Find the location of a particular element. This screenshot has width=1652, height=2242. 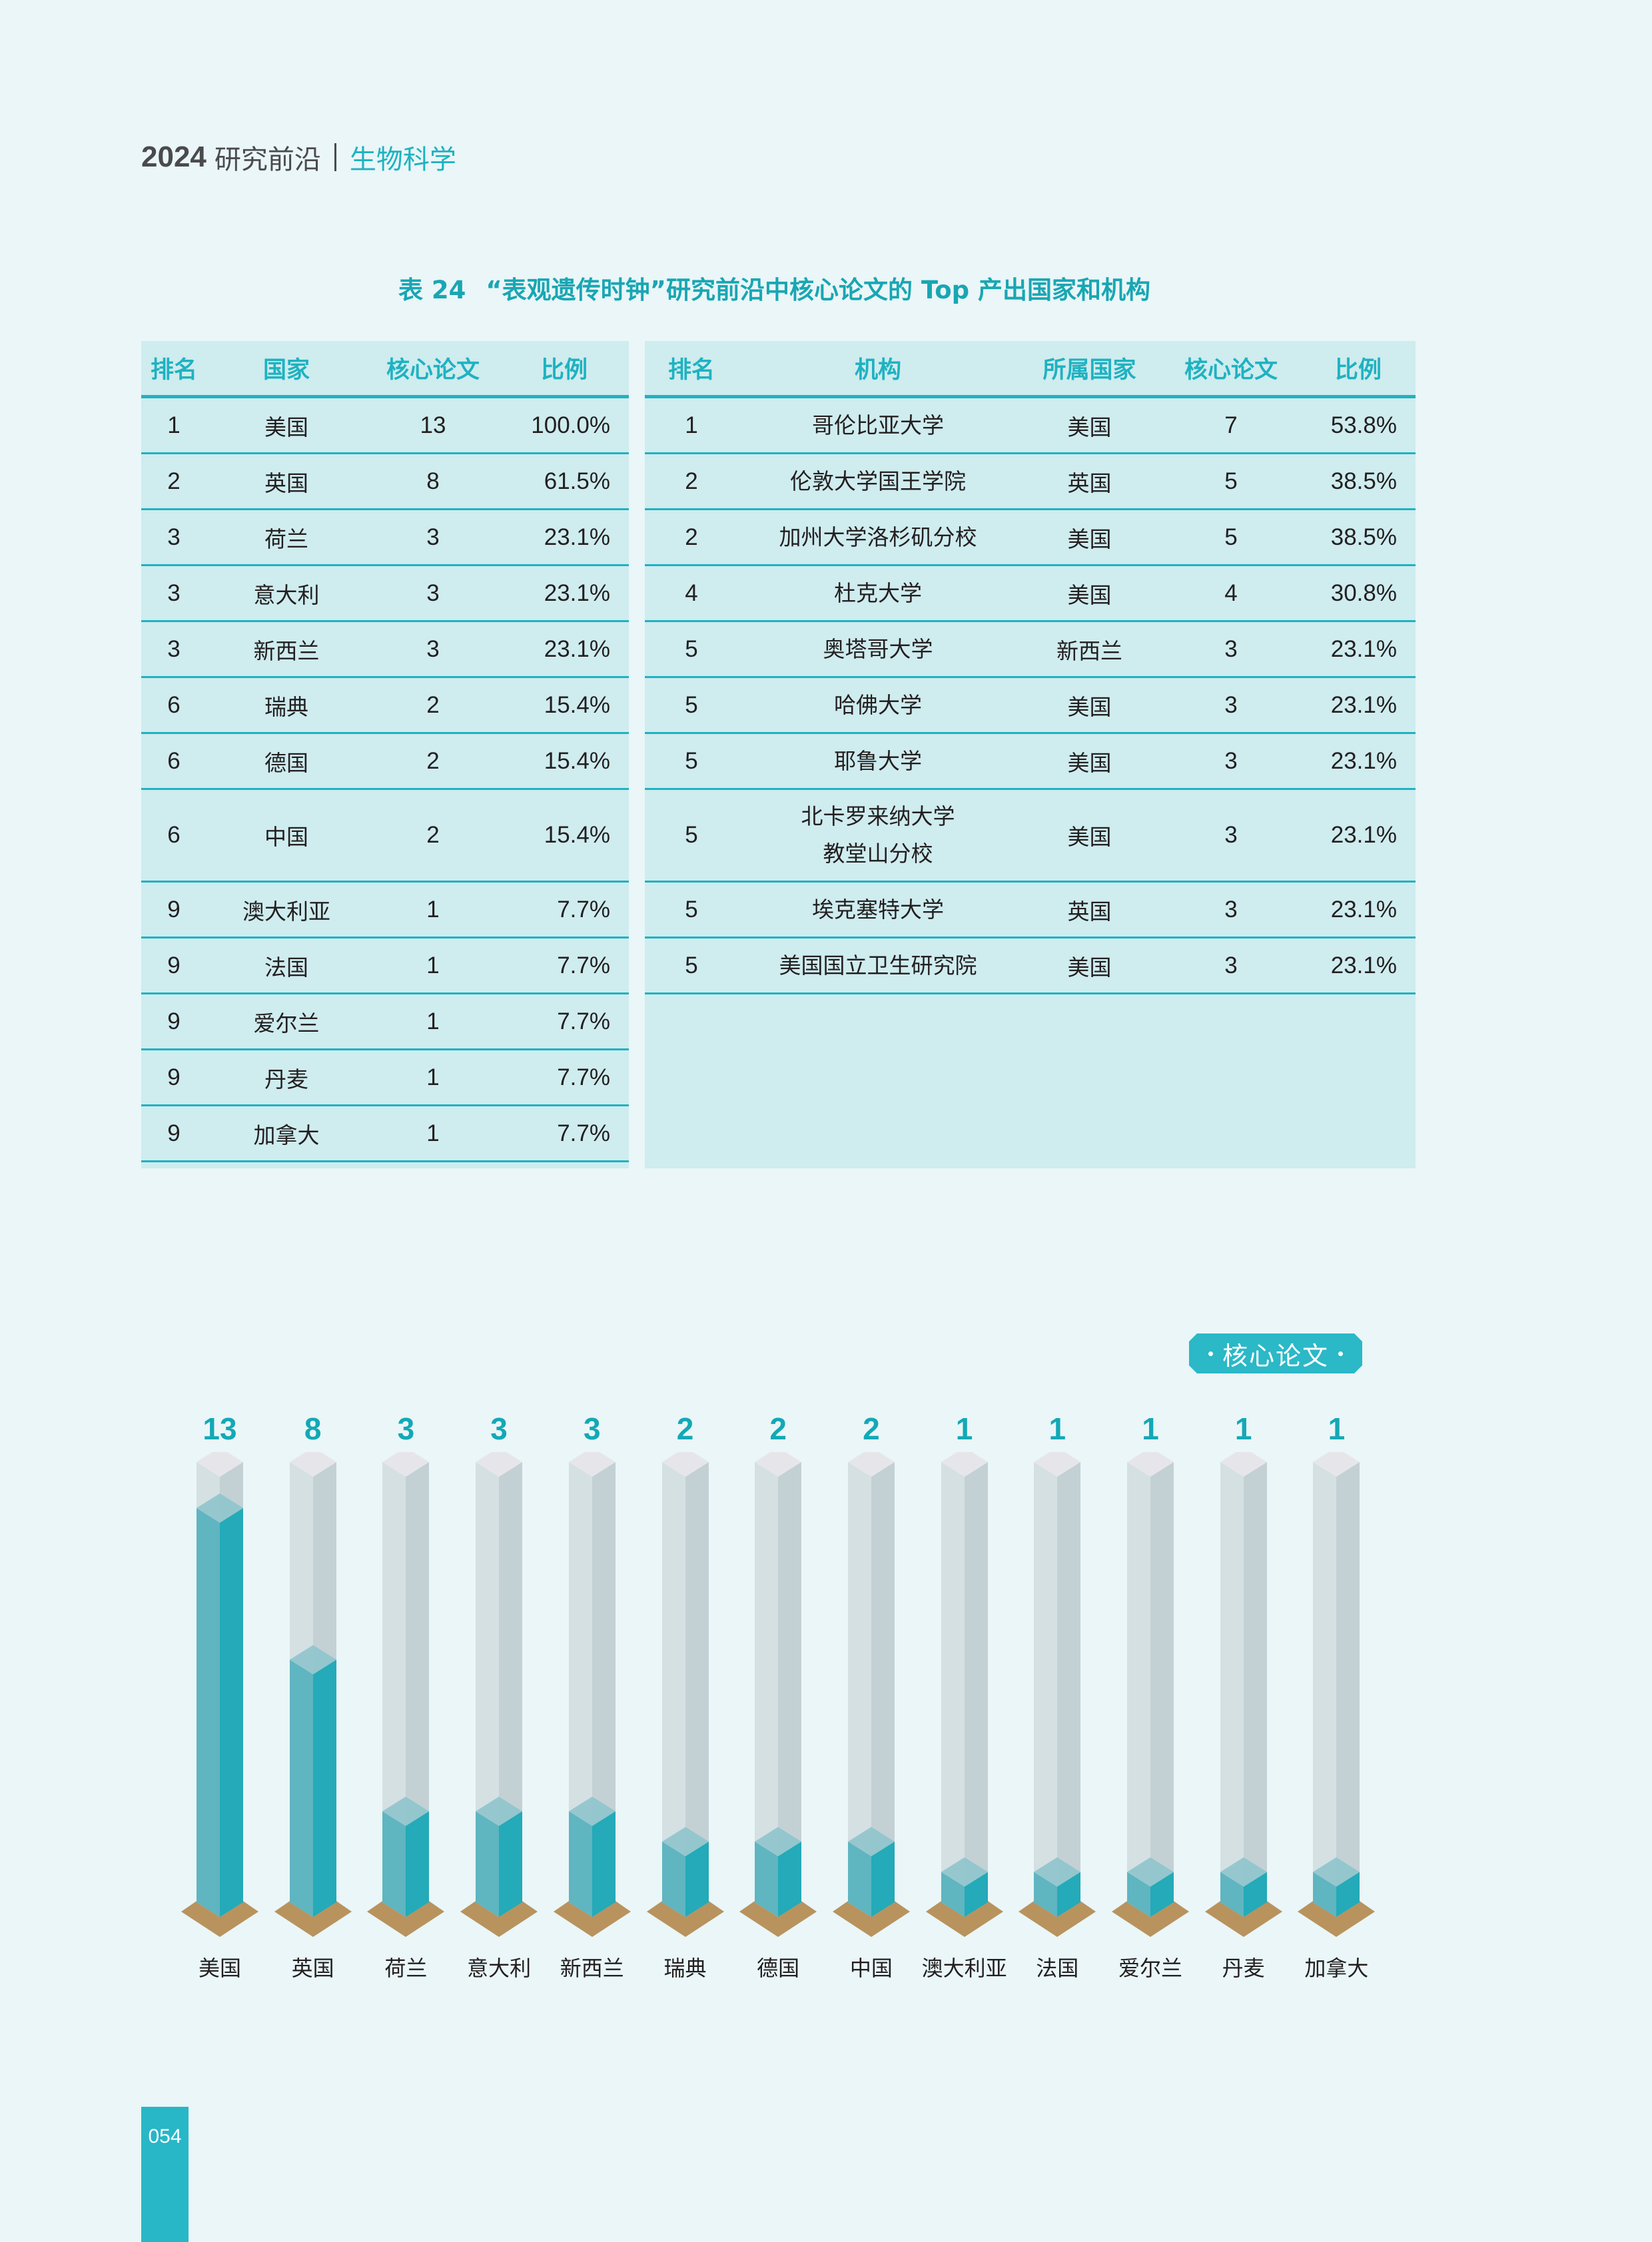

bar-value-label: 1 is located at coordinates (964, 1428).